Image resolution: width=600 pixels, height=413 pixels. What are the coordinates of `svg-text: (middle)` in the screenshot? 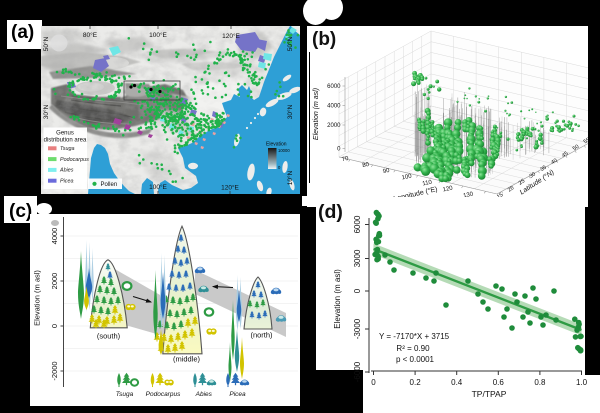 It's located at (187, 359).